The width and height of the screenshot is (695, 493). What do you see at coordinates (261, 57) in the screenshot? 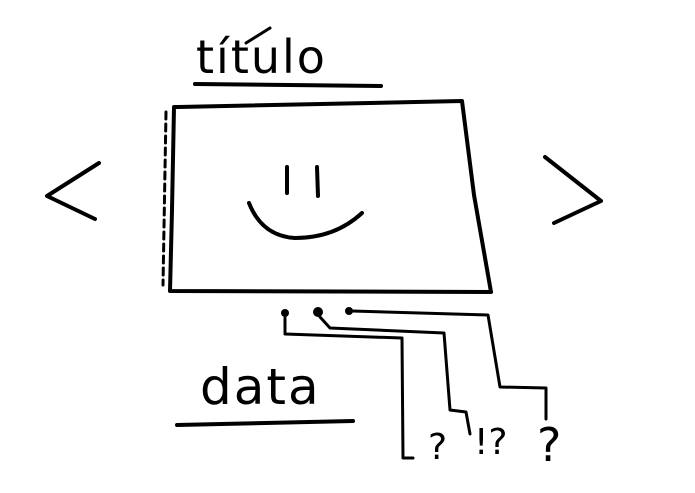
I see `image-title: título` at bounding box center [261, 57].